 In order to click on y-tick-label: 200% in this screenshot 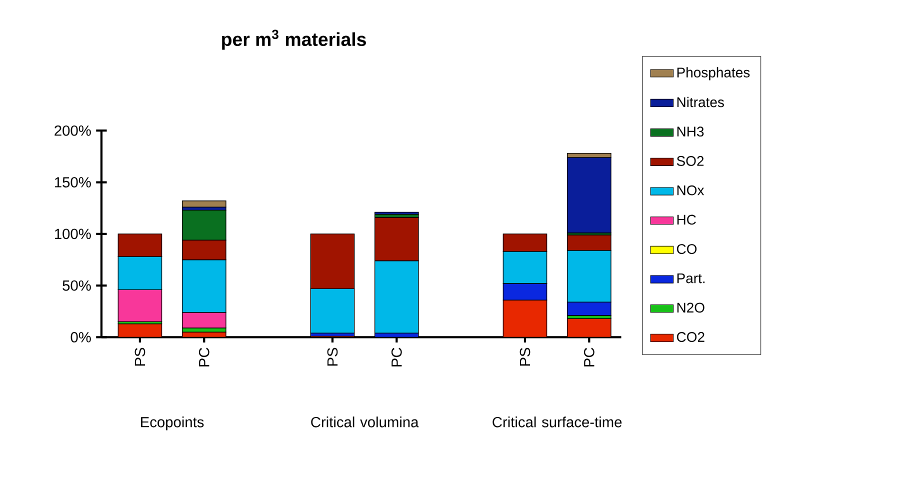, I will do `click(72, 130)`.